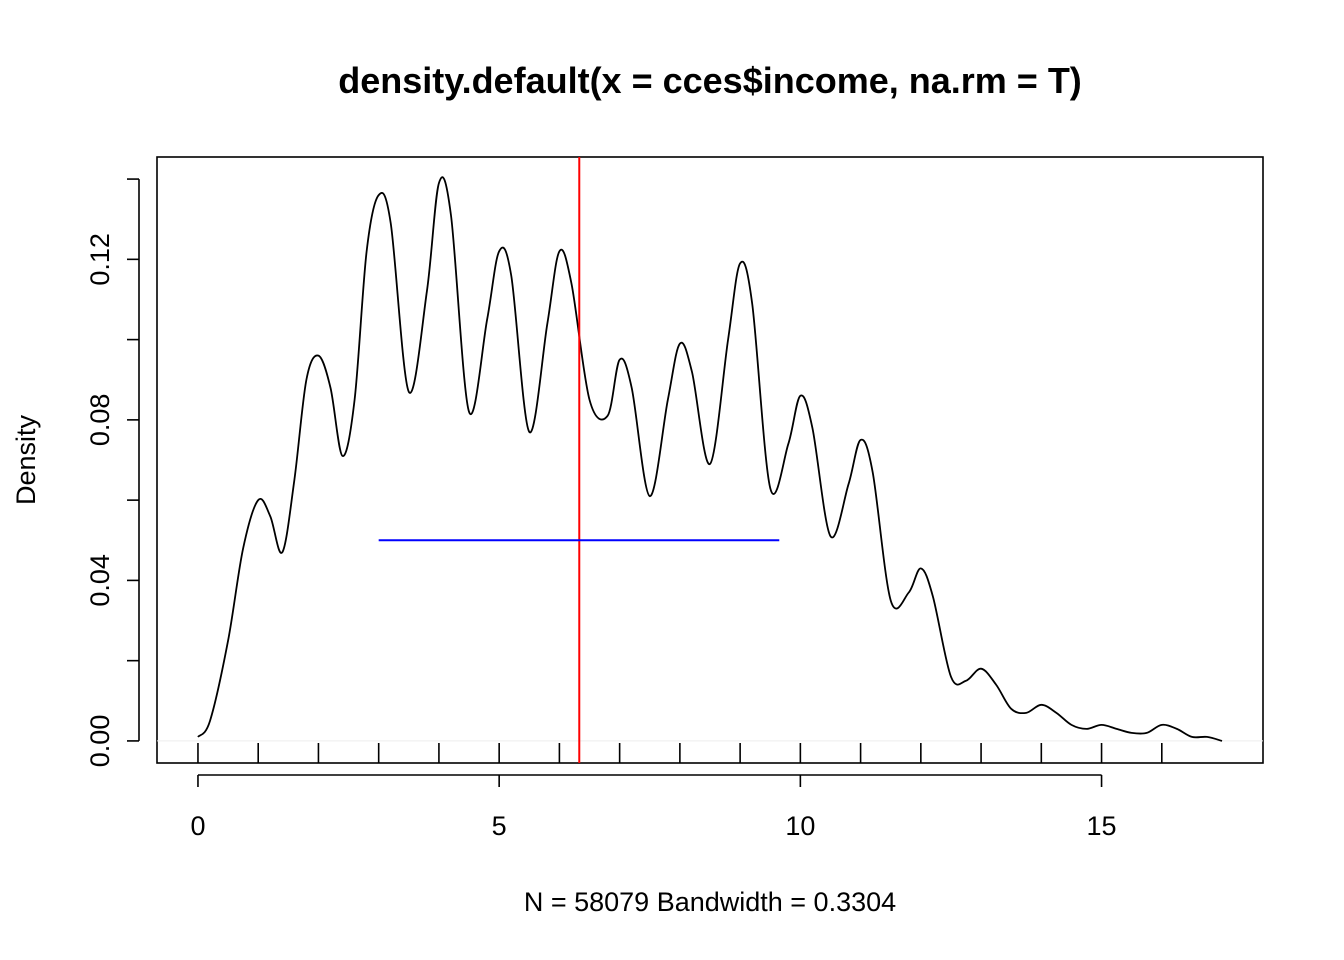 This screenshot has width=1344, height=960. Describe the element at coordinates (1102, 826) in the screenshot. I see `x-tick-label: 15` at that location.